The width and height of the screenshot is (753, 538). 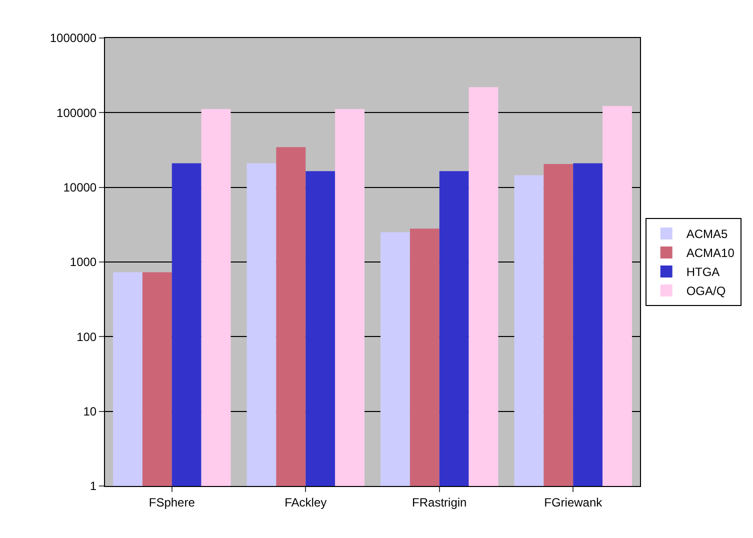 What do you see at coordinates (305, 502) in the screenshot?
I see `x-tick-label: FAckley` at bounding box center [305, 502].